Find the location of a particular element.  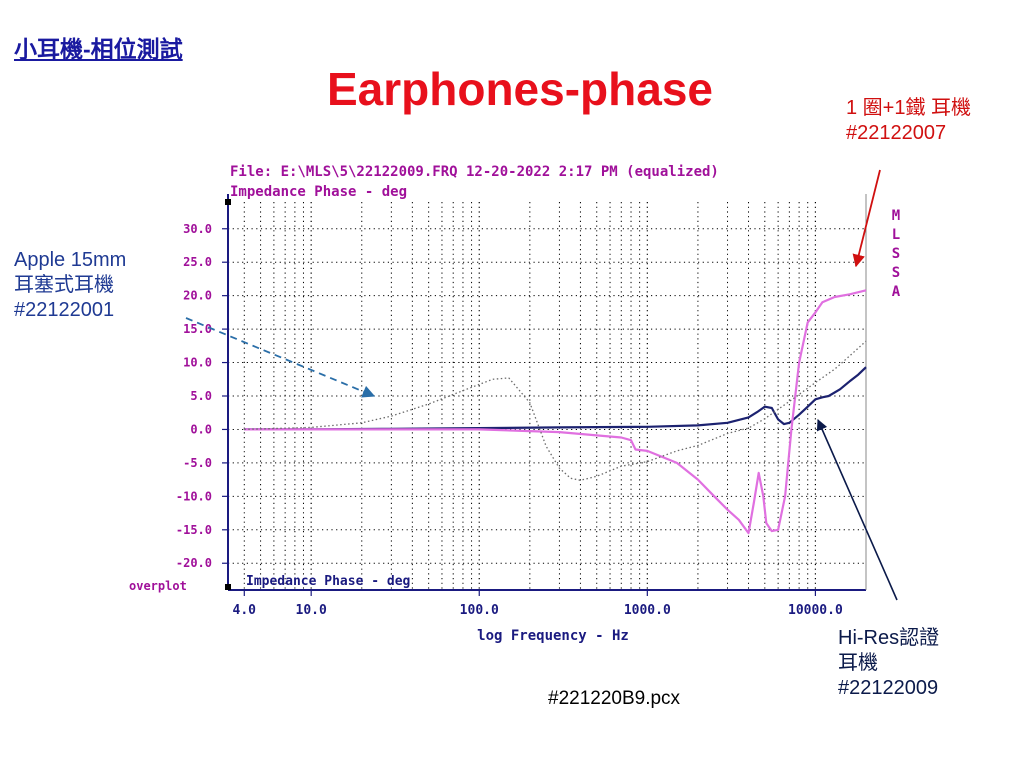

y-tick-label: -15.0 is located at coordinates (194, 530).